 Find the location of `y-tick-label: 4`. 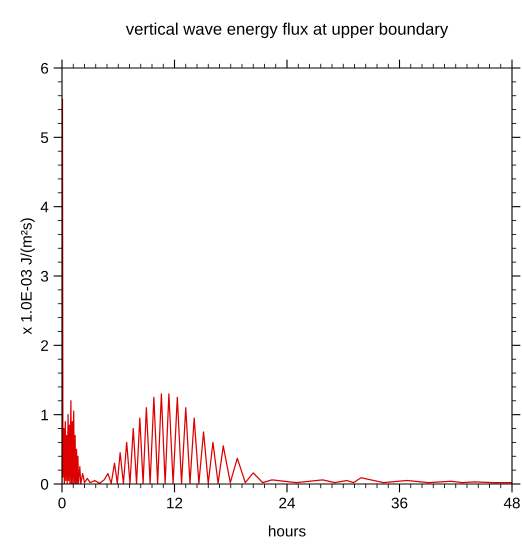

y-tick-label: 4 is located at coordinates (44, 207).